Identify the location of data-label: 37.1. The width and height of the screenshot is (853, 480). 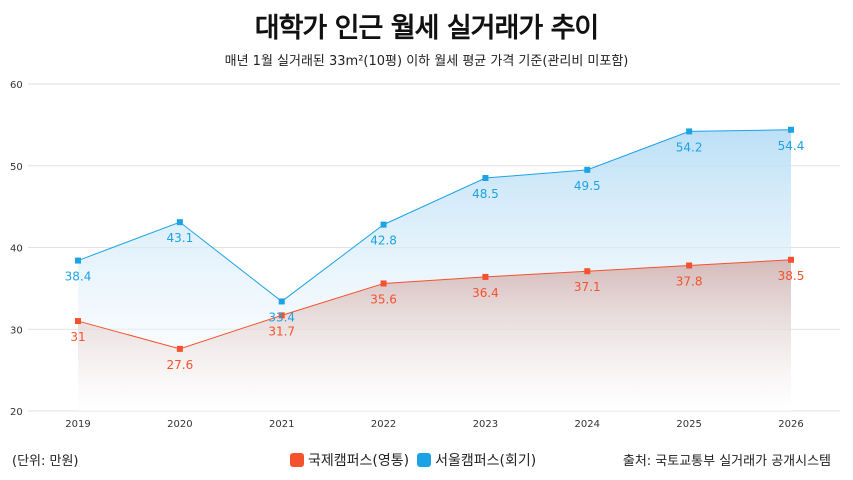
(587, 287).